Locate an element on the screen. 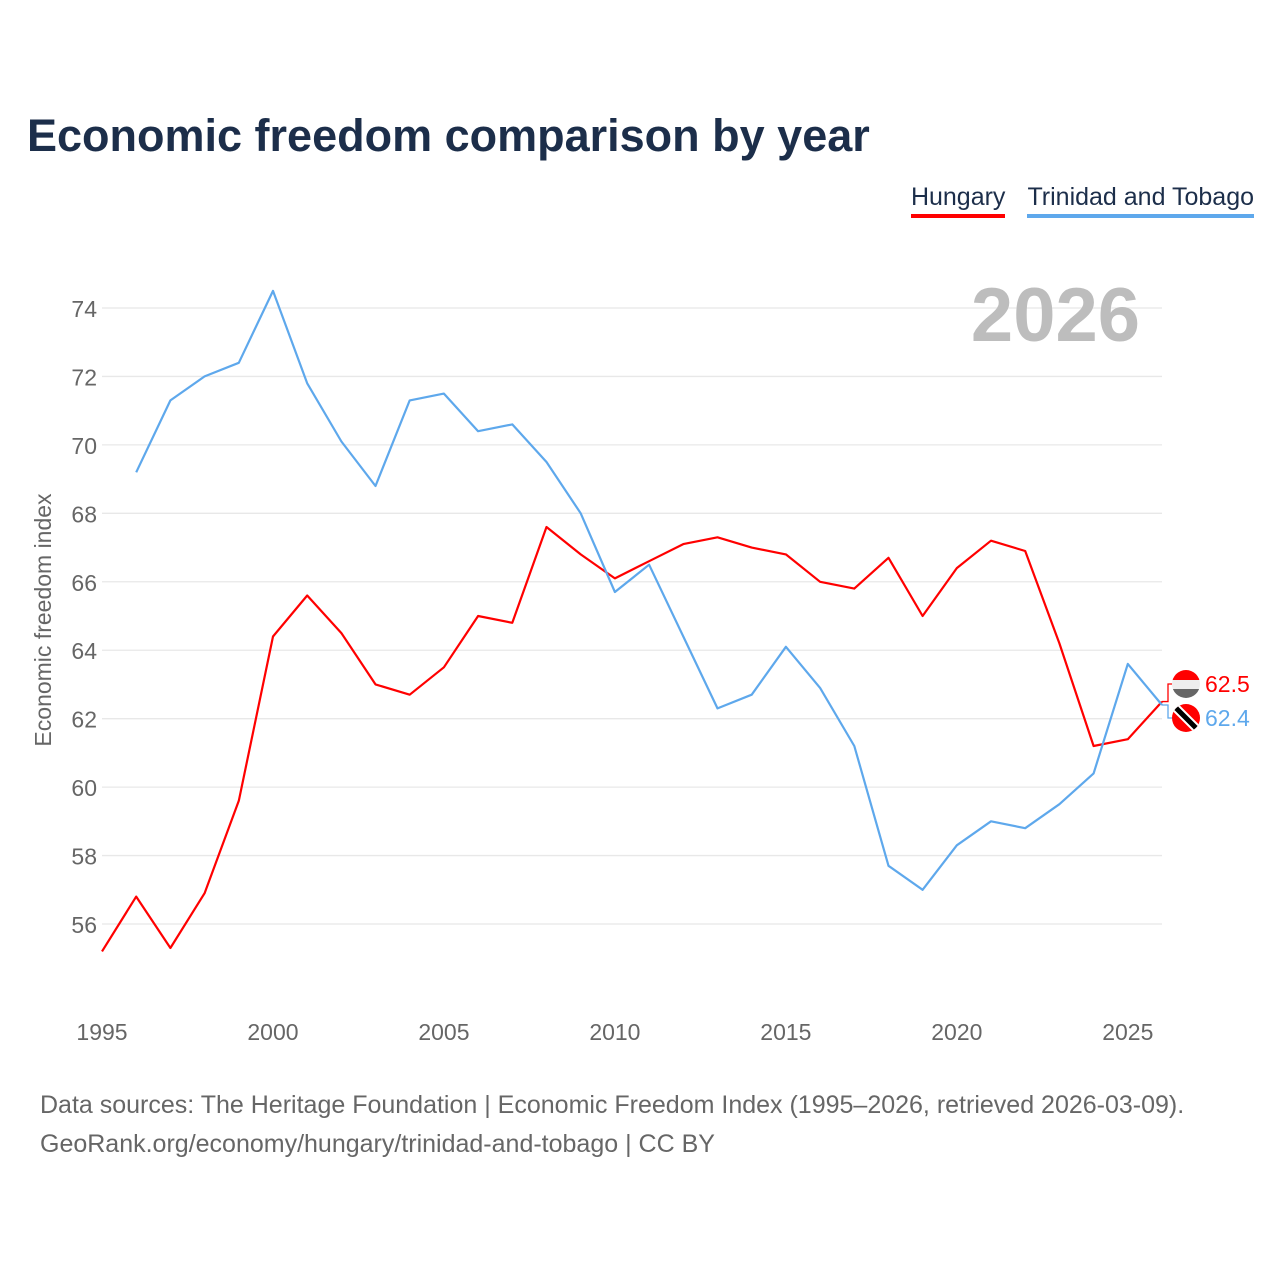  legend: Hungary Trinidad and Tobago is located at coordinates (1082, 200).